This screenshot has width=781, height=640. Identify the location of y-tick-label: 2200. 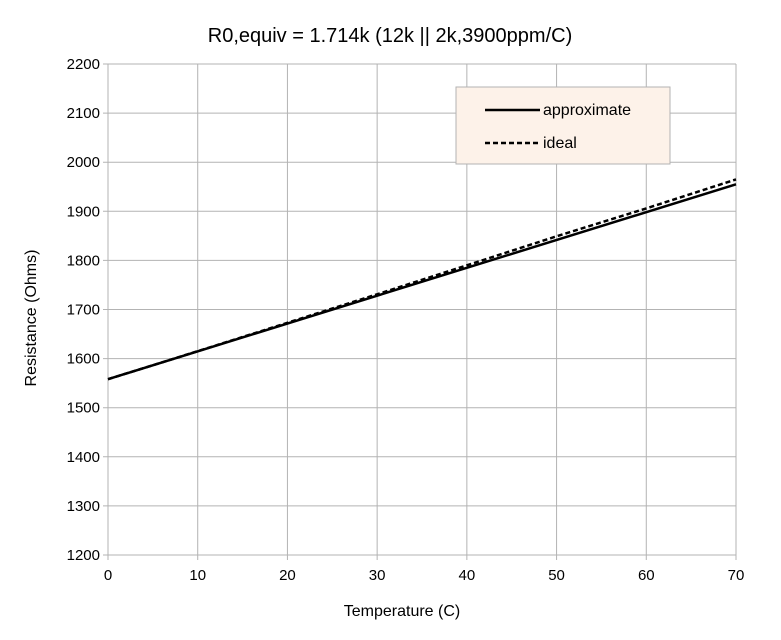
(83, 64).